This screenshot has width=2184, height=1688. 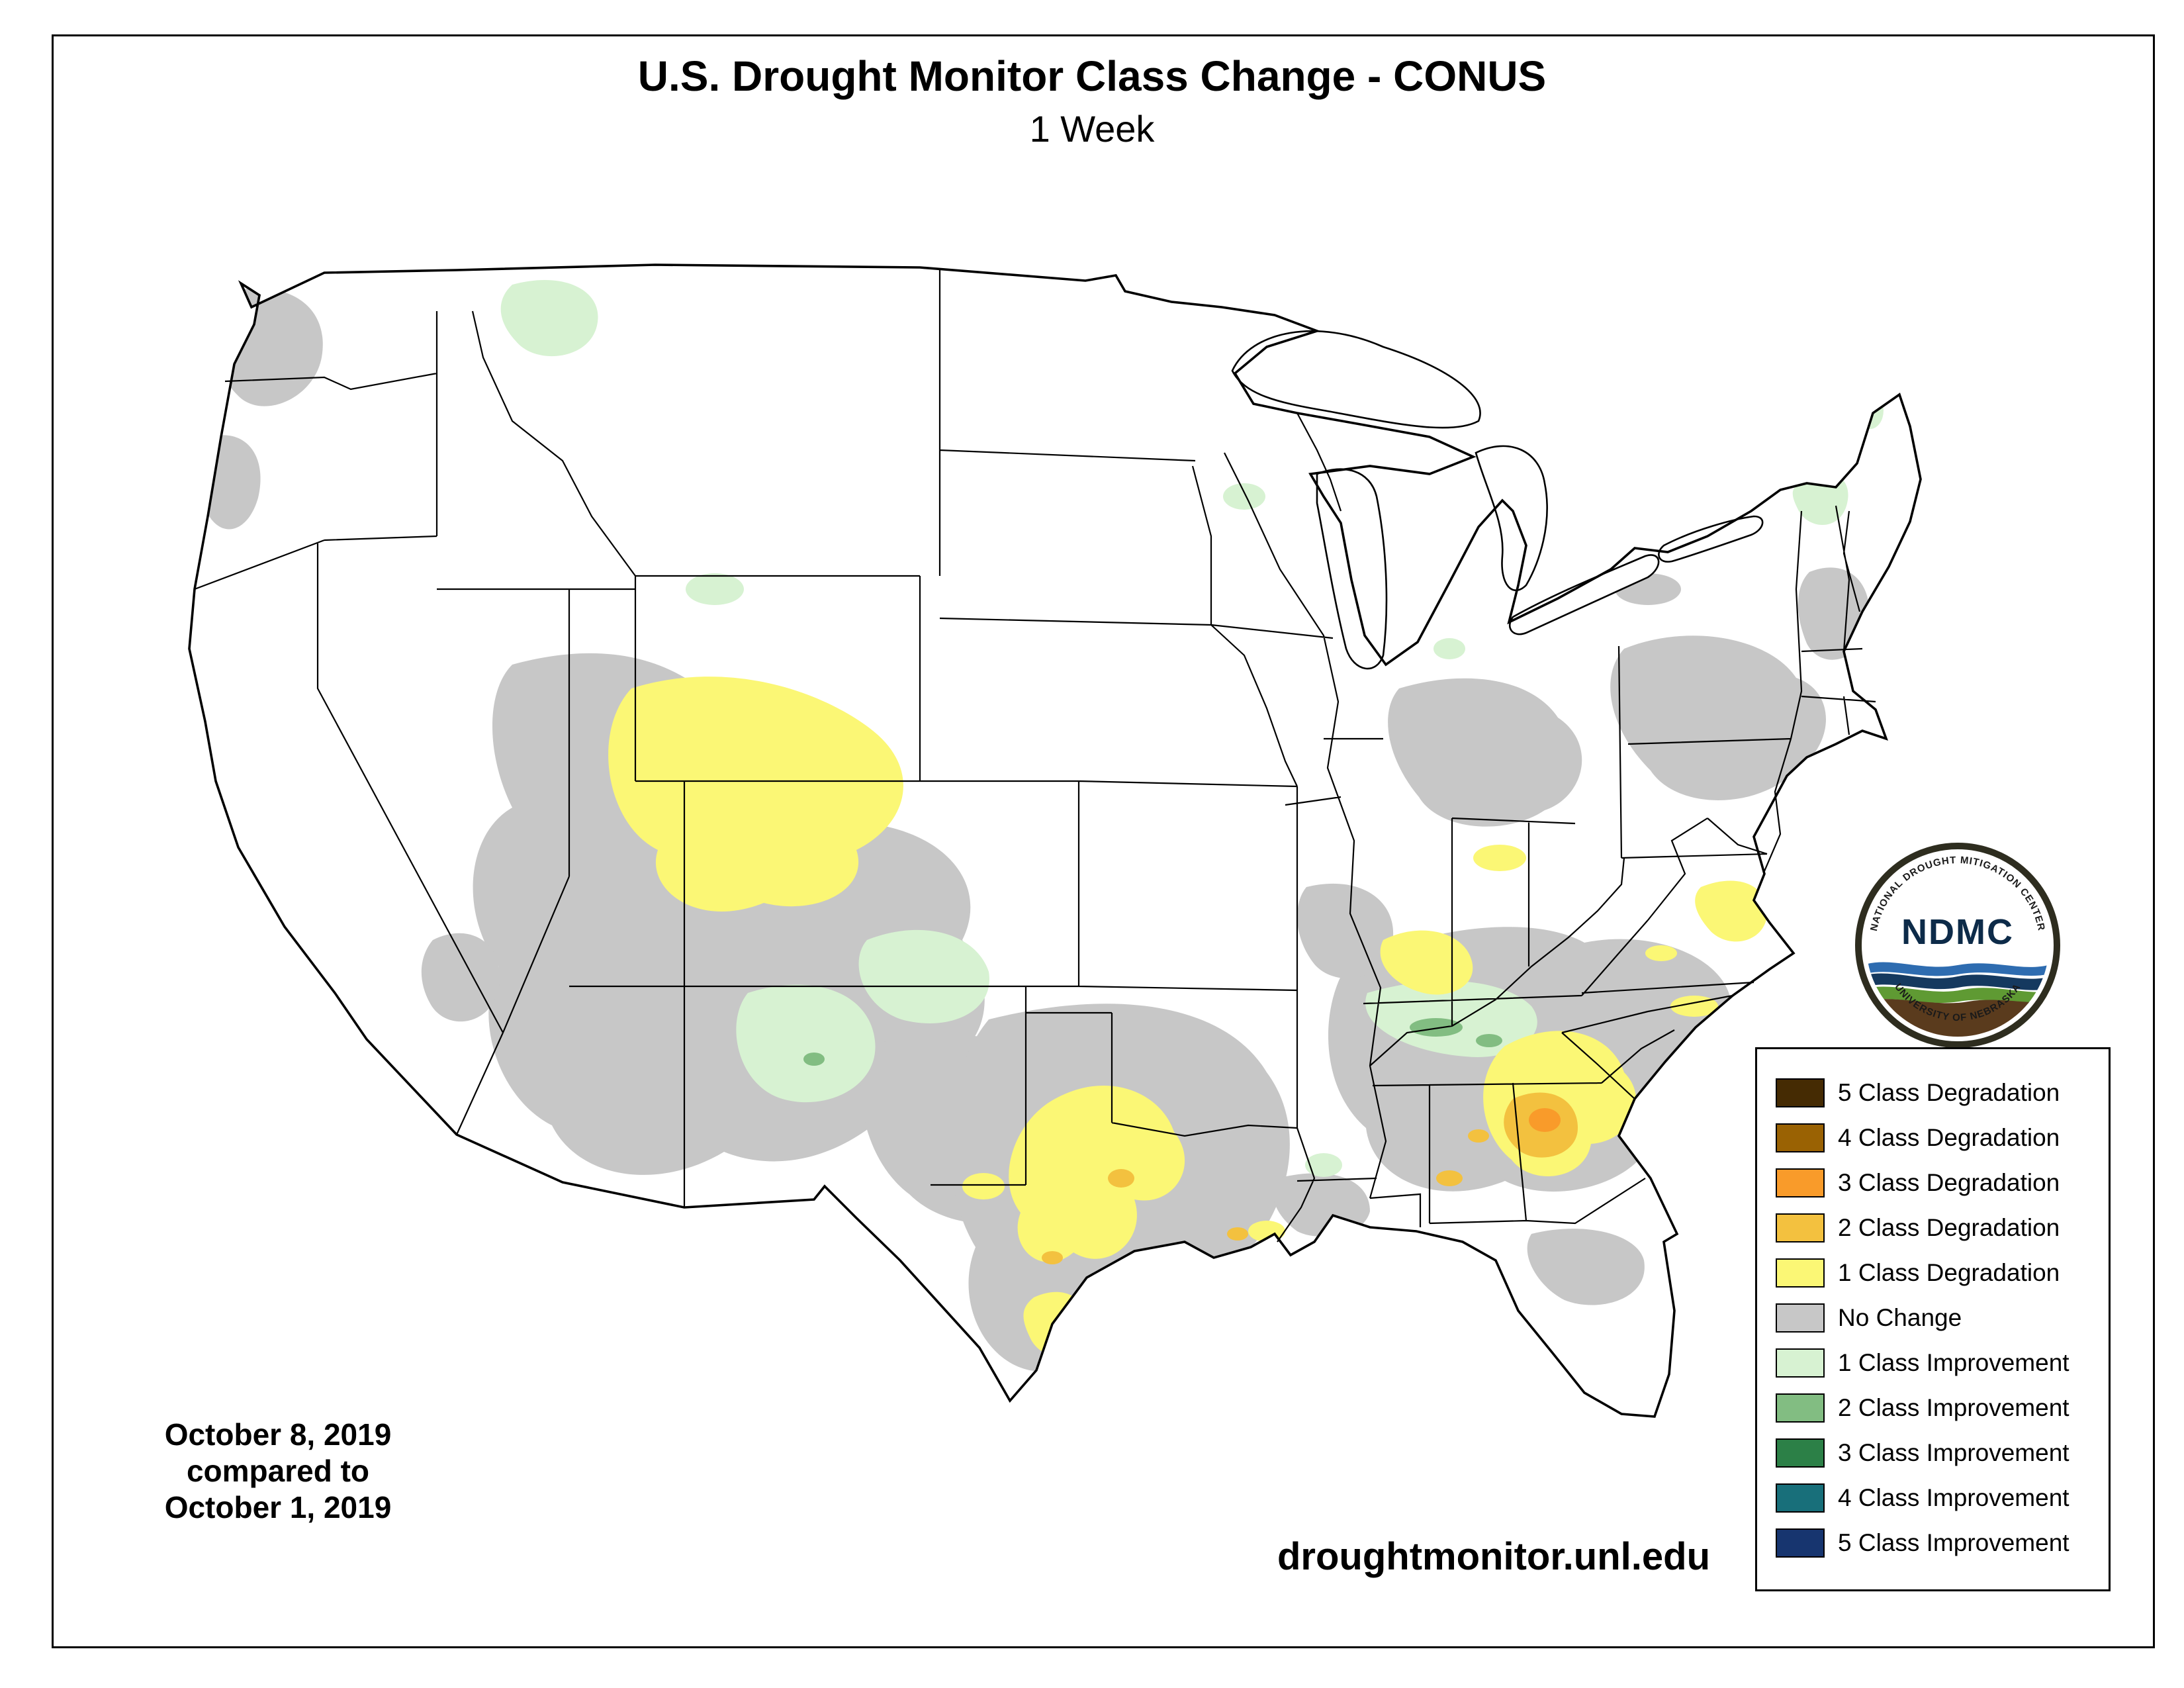 What do you see at coordinates (1949, 1092) in the screenshot?
I see `legend-label: 5 Class Degradation` at bounding box center [1949, 1092].